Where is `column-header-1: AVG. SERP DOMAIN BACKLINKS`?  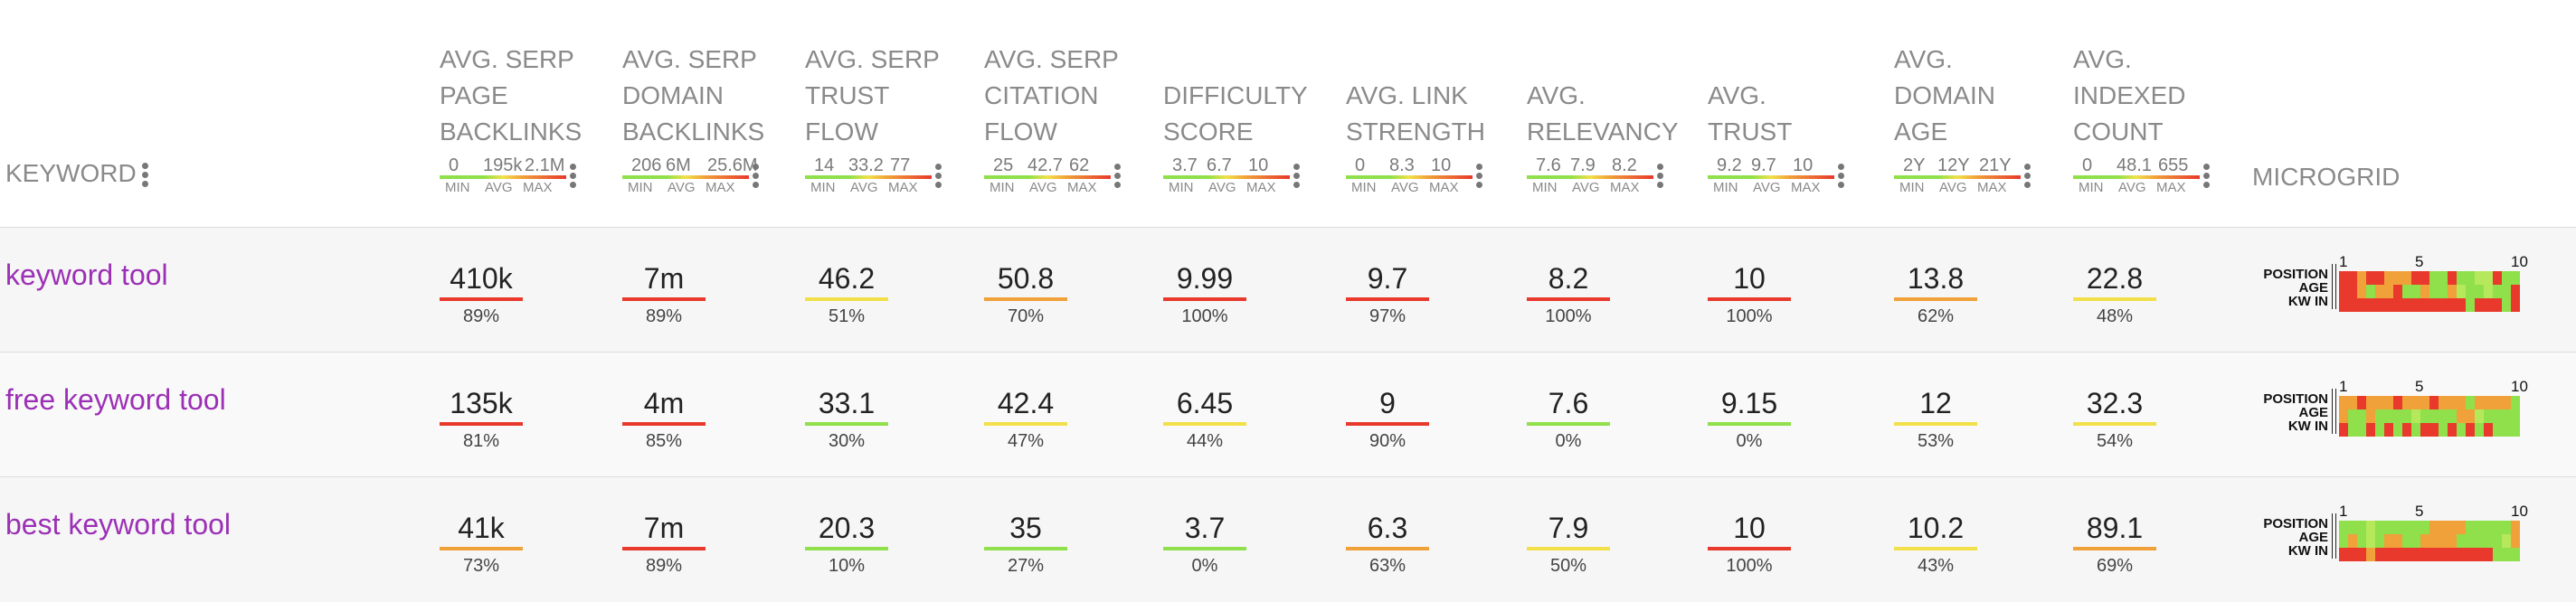 column-header-1: AVG. SERP DOMAIN BACKLINKS is located at coordinates (693, 96).